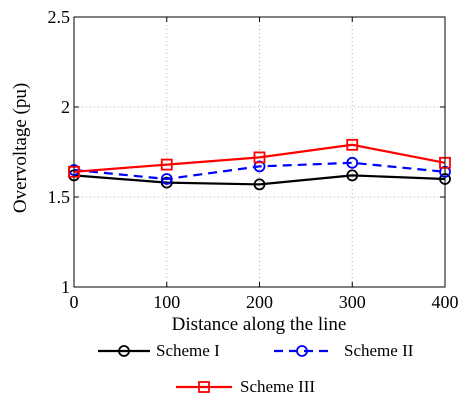  I want to click on legend: Scheme I Scheme II Scheme III, so click(256, 368).